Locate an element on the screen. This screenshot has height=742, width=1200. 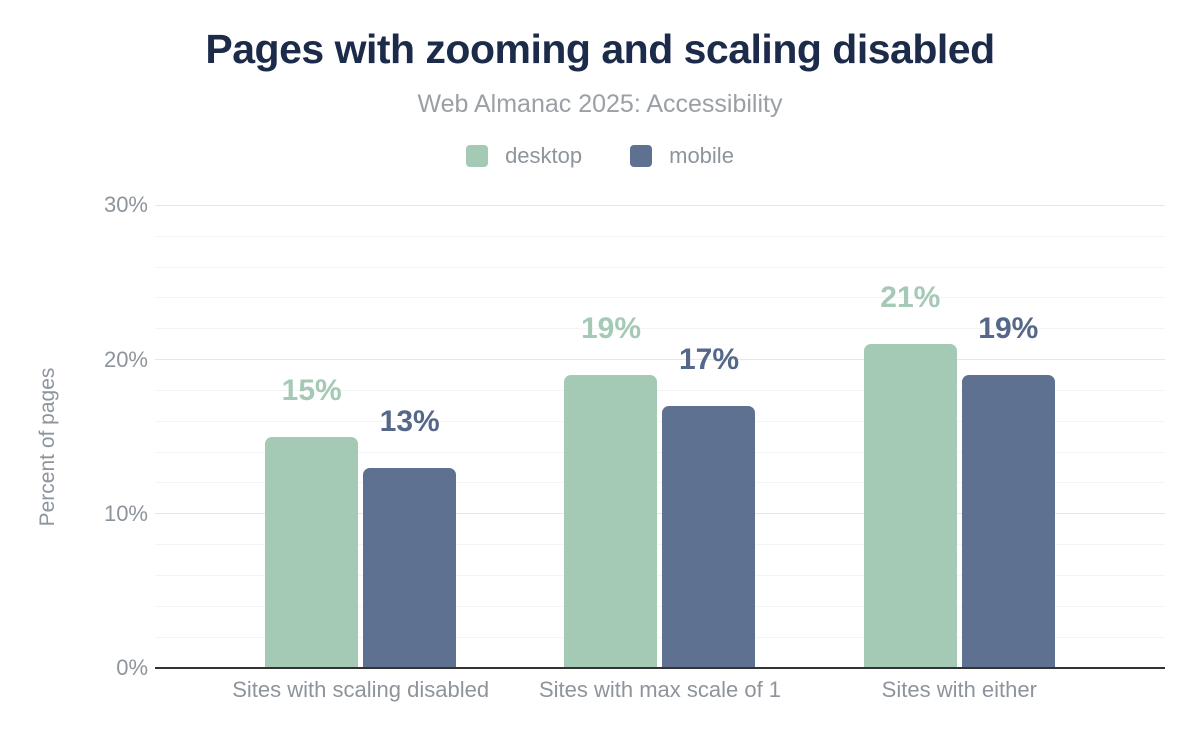
x-category-label-0: Sites with scaling disabled is located at coordinates (361, 689).